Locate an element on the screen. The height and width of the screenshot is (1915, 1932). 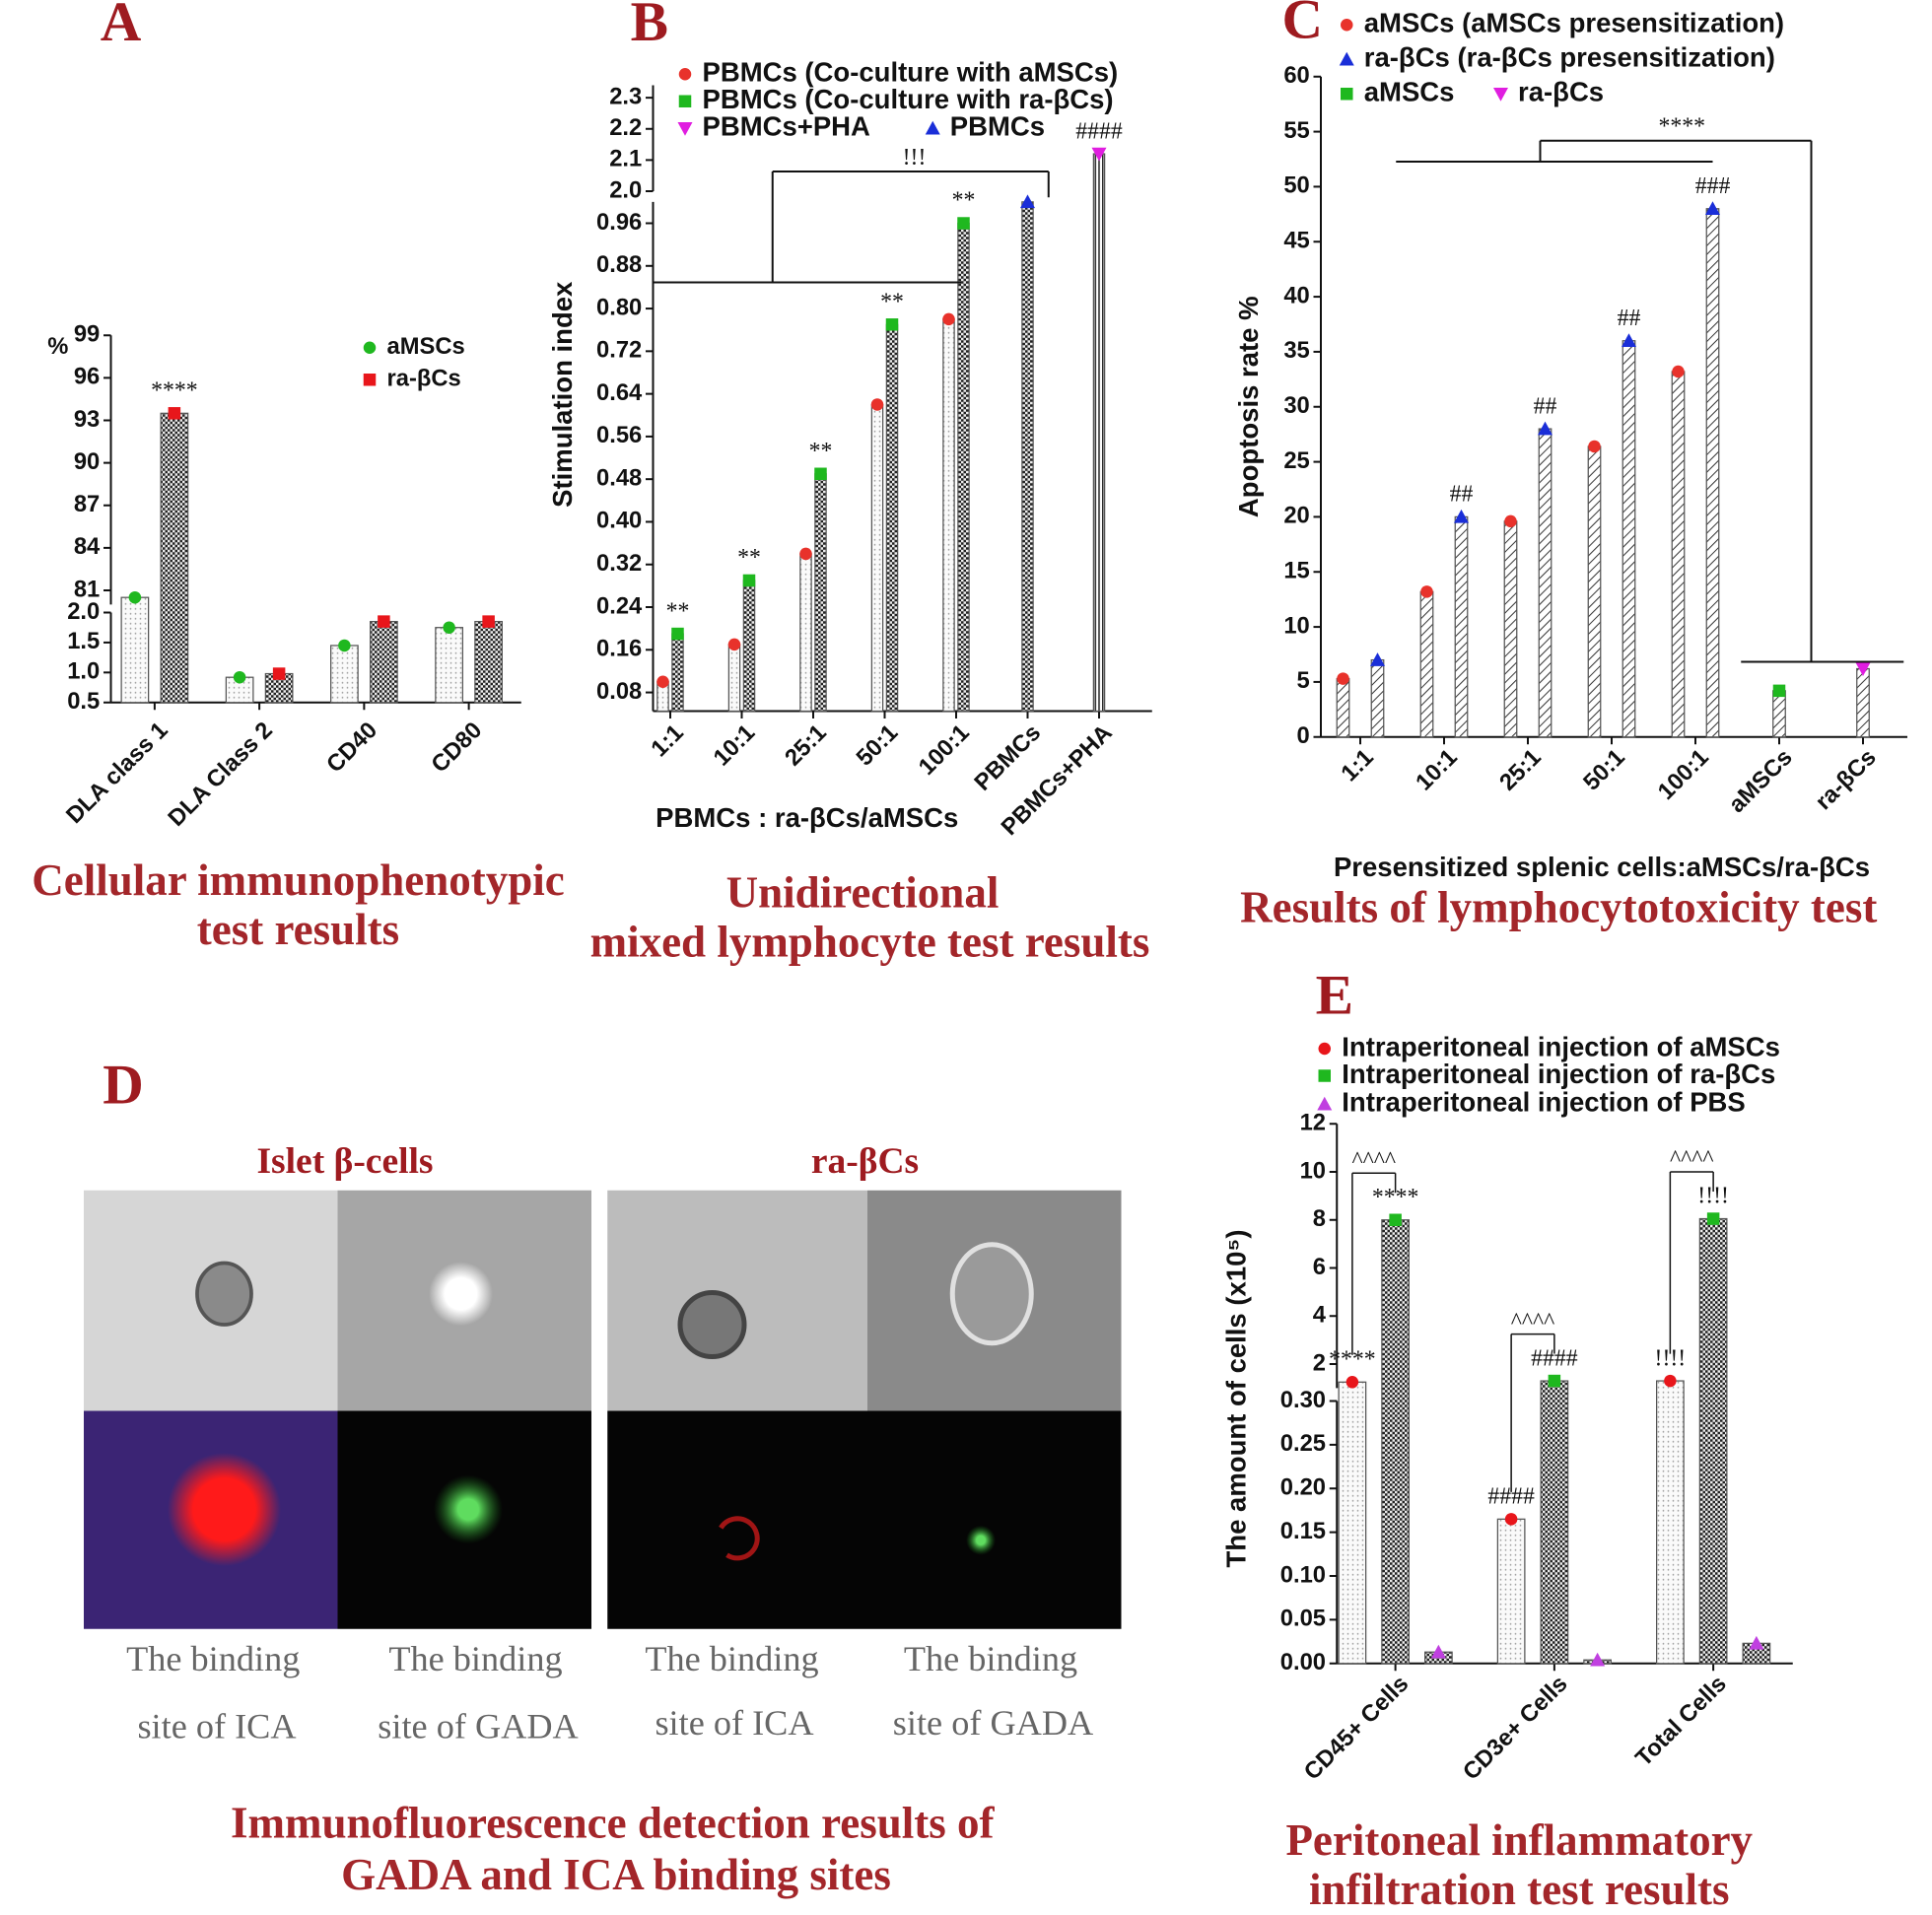
legend-label: ra-βCs is located at coordinates (424, 379).